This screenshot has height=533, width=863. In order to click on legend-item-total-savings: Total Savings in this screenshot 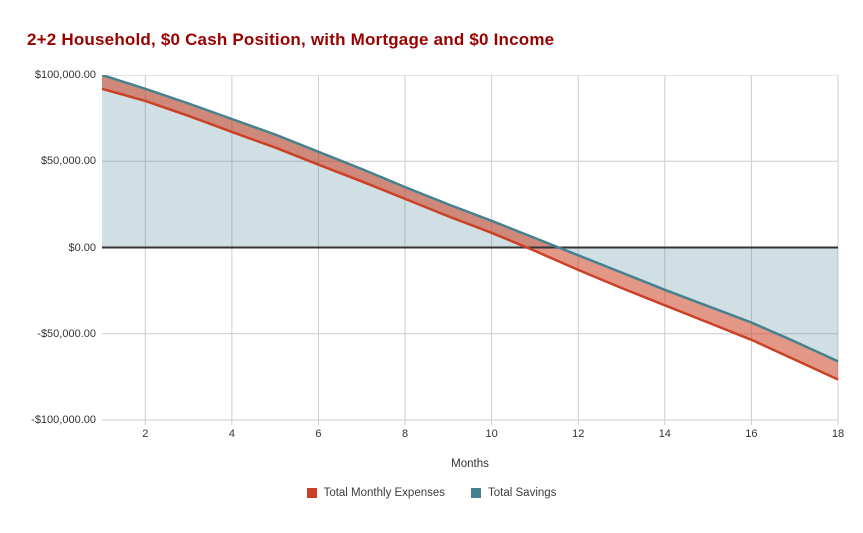, I will do `click(513, 493)`.